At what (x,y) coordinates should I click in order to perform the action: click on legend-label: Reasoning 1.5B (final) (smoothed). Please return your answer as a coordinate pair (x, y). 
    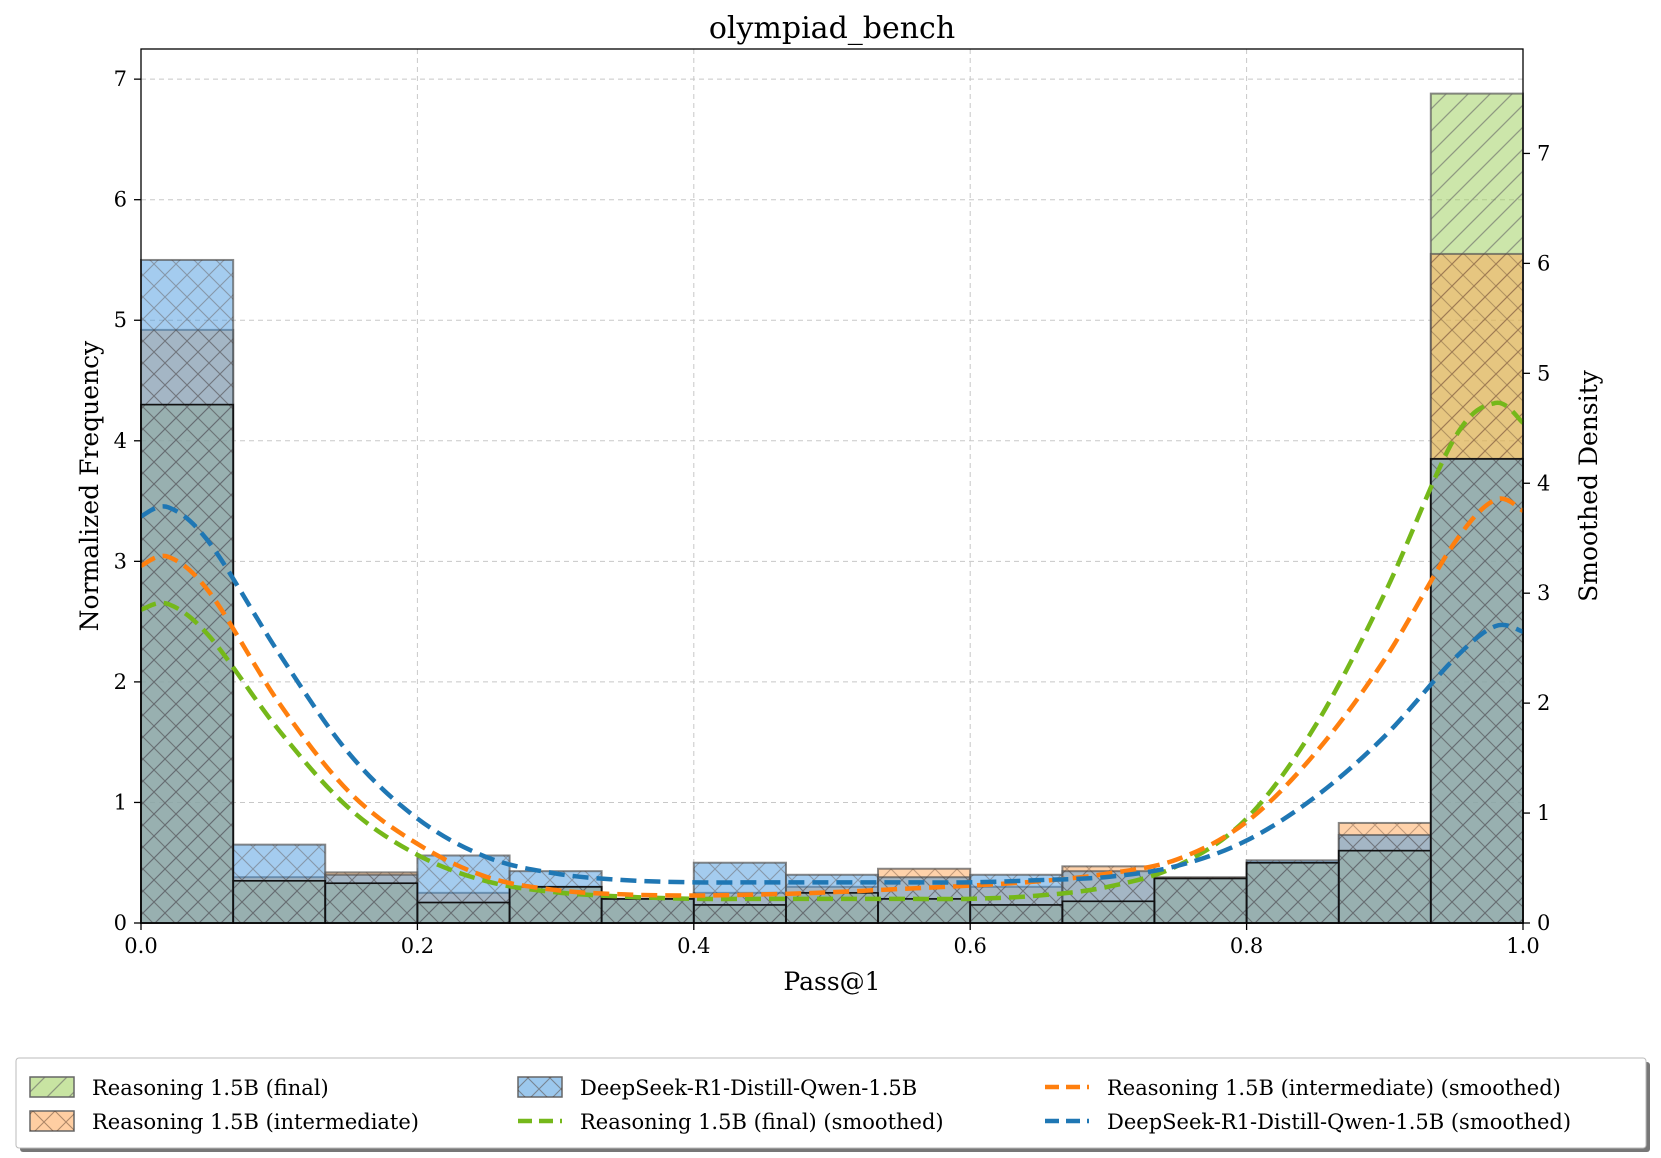
    Looking at the image, I should click on (762, 1122).